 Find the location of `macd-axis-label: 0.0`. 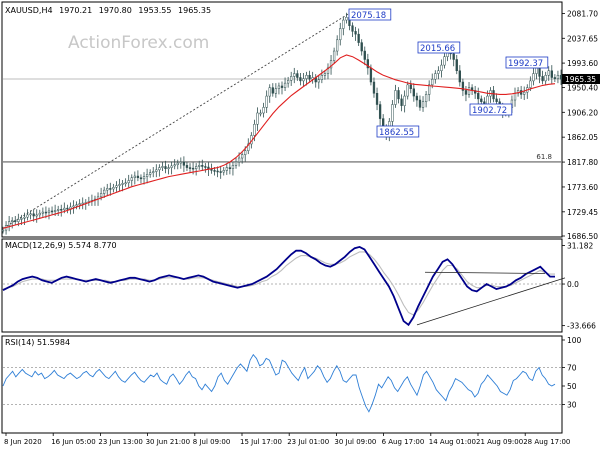

macd-axis-label: 0.0 is located at coordinates (573, 284).